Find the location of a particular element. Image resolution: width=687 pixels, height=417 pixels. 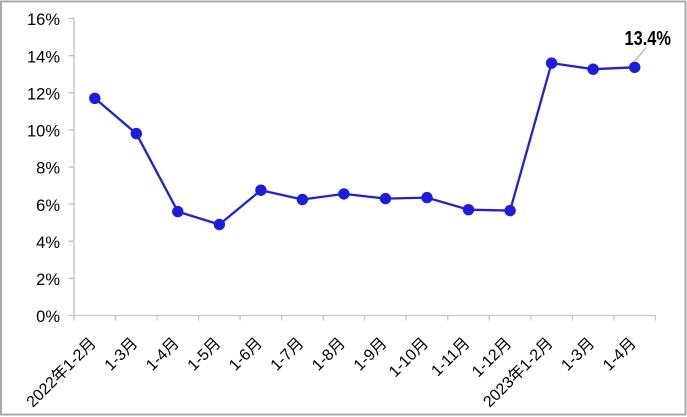

svg-text: 12% is located at coordinates (43, 95).